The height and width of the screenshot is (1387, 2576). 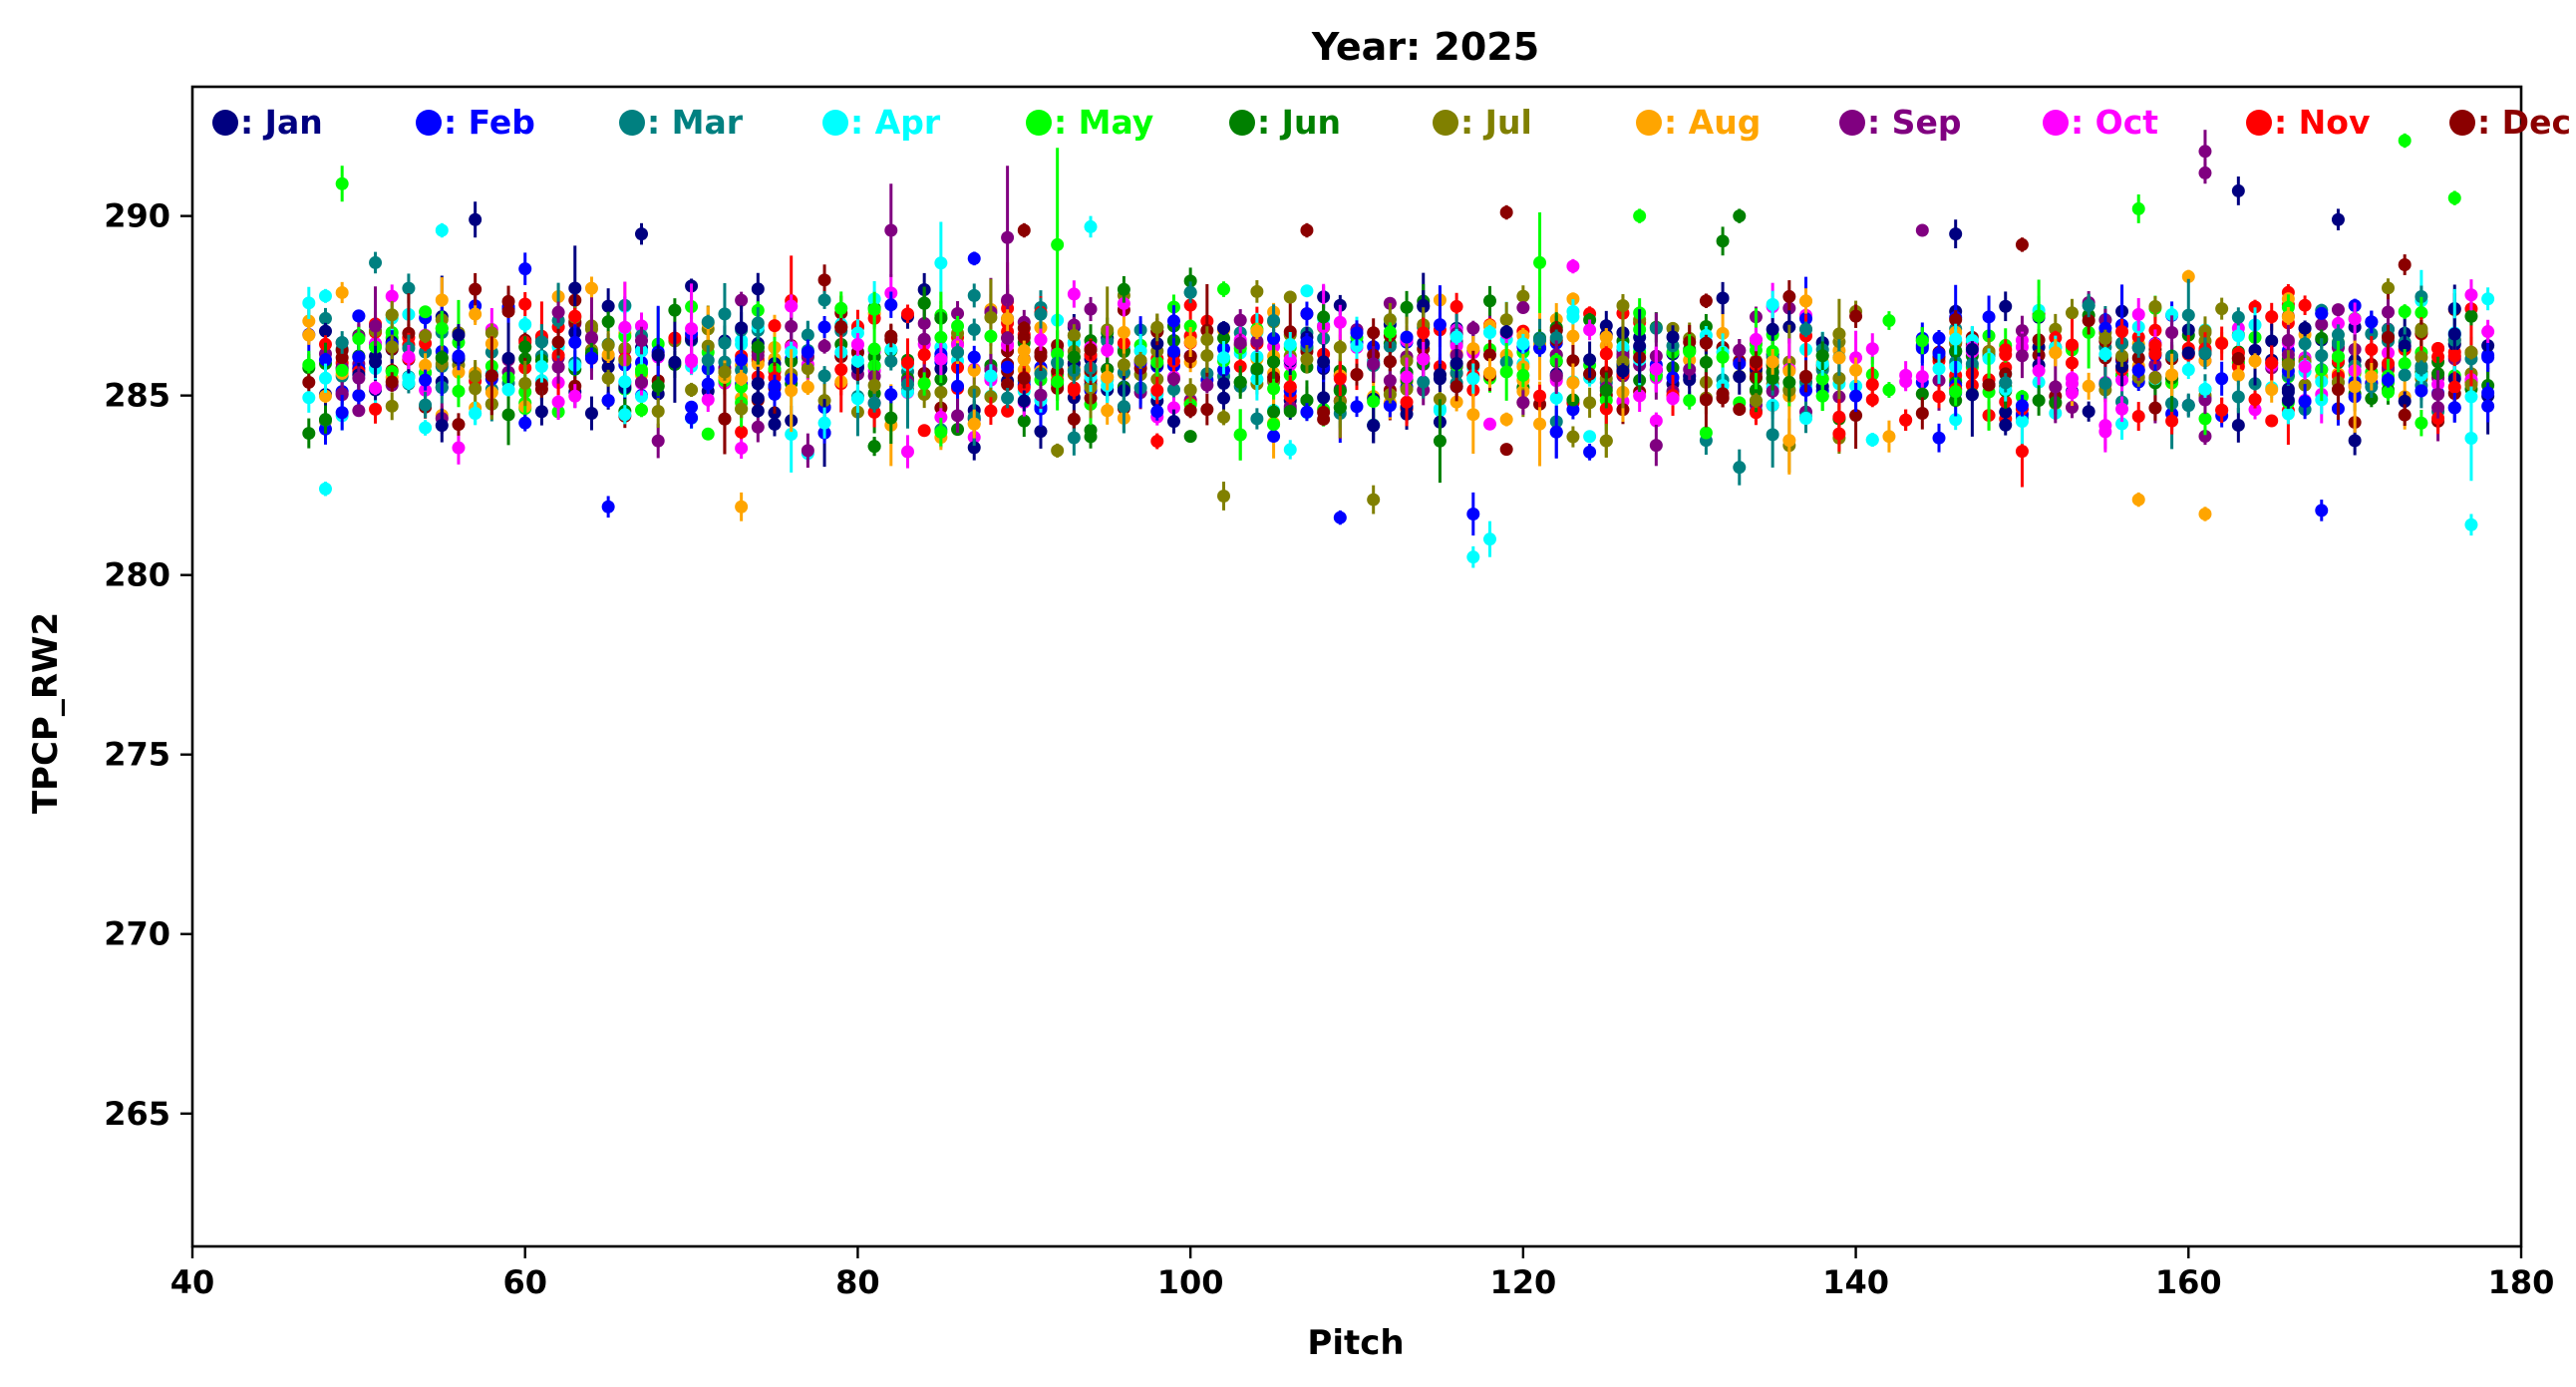 I want to click on data-point-jun, so click(x=608, y=321).